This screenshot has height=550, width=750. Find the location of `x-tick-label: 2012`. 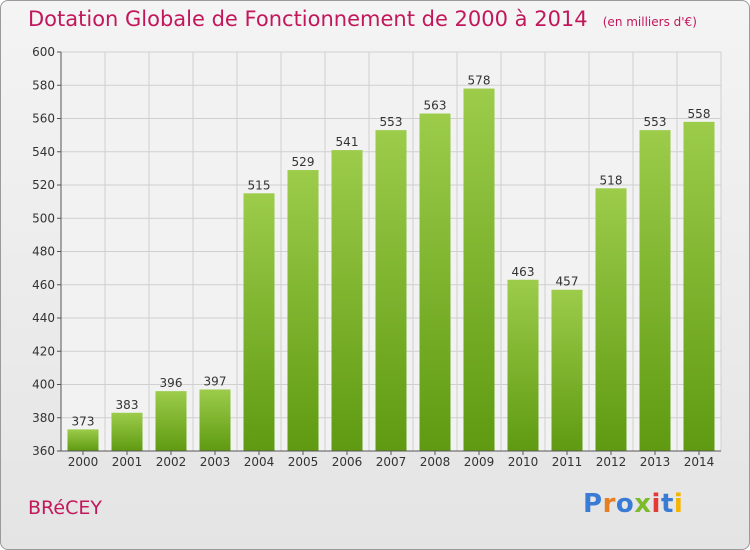

x-tick-label: 2012 is located at coordinates (611, 462).